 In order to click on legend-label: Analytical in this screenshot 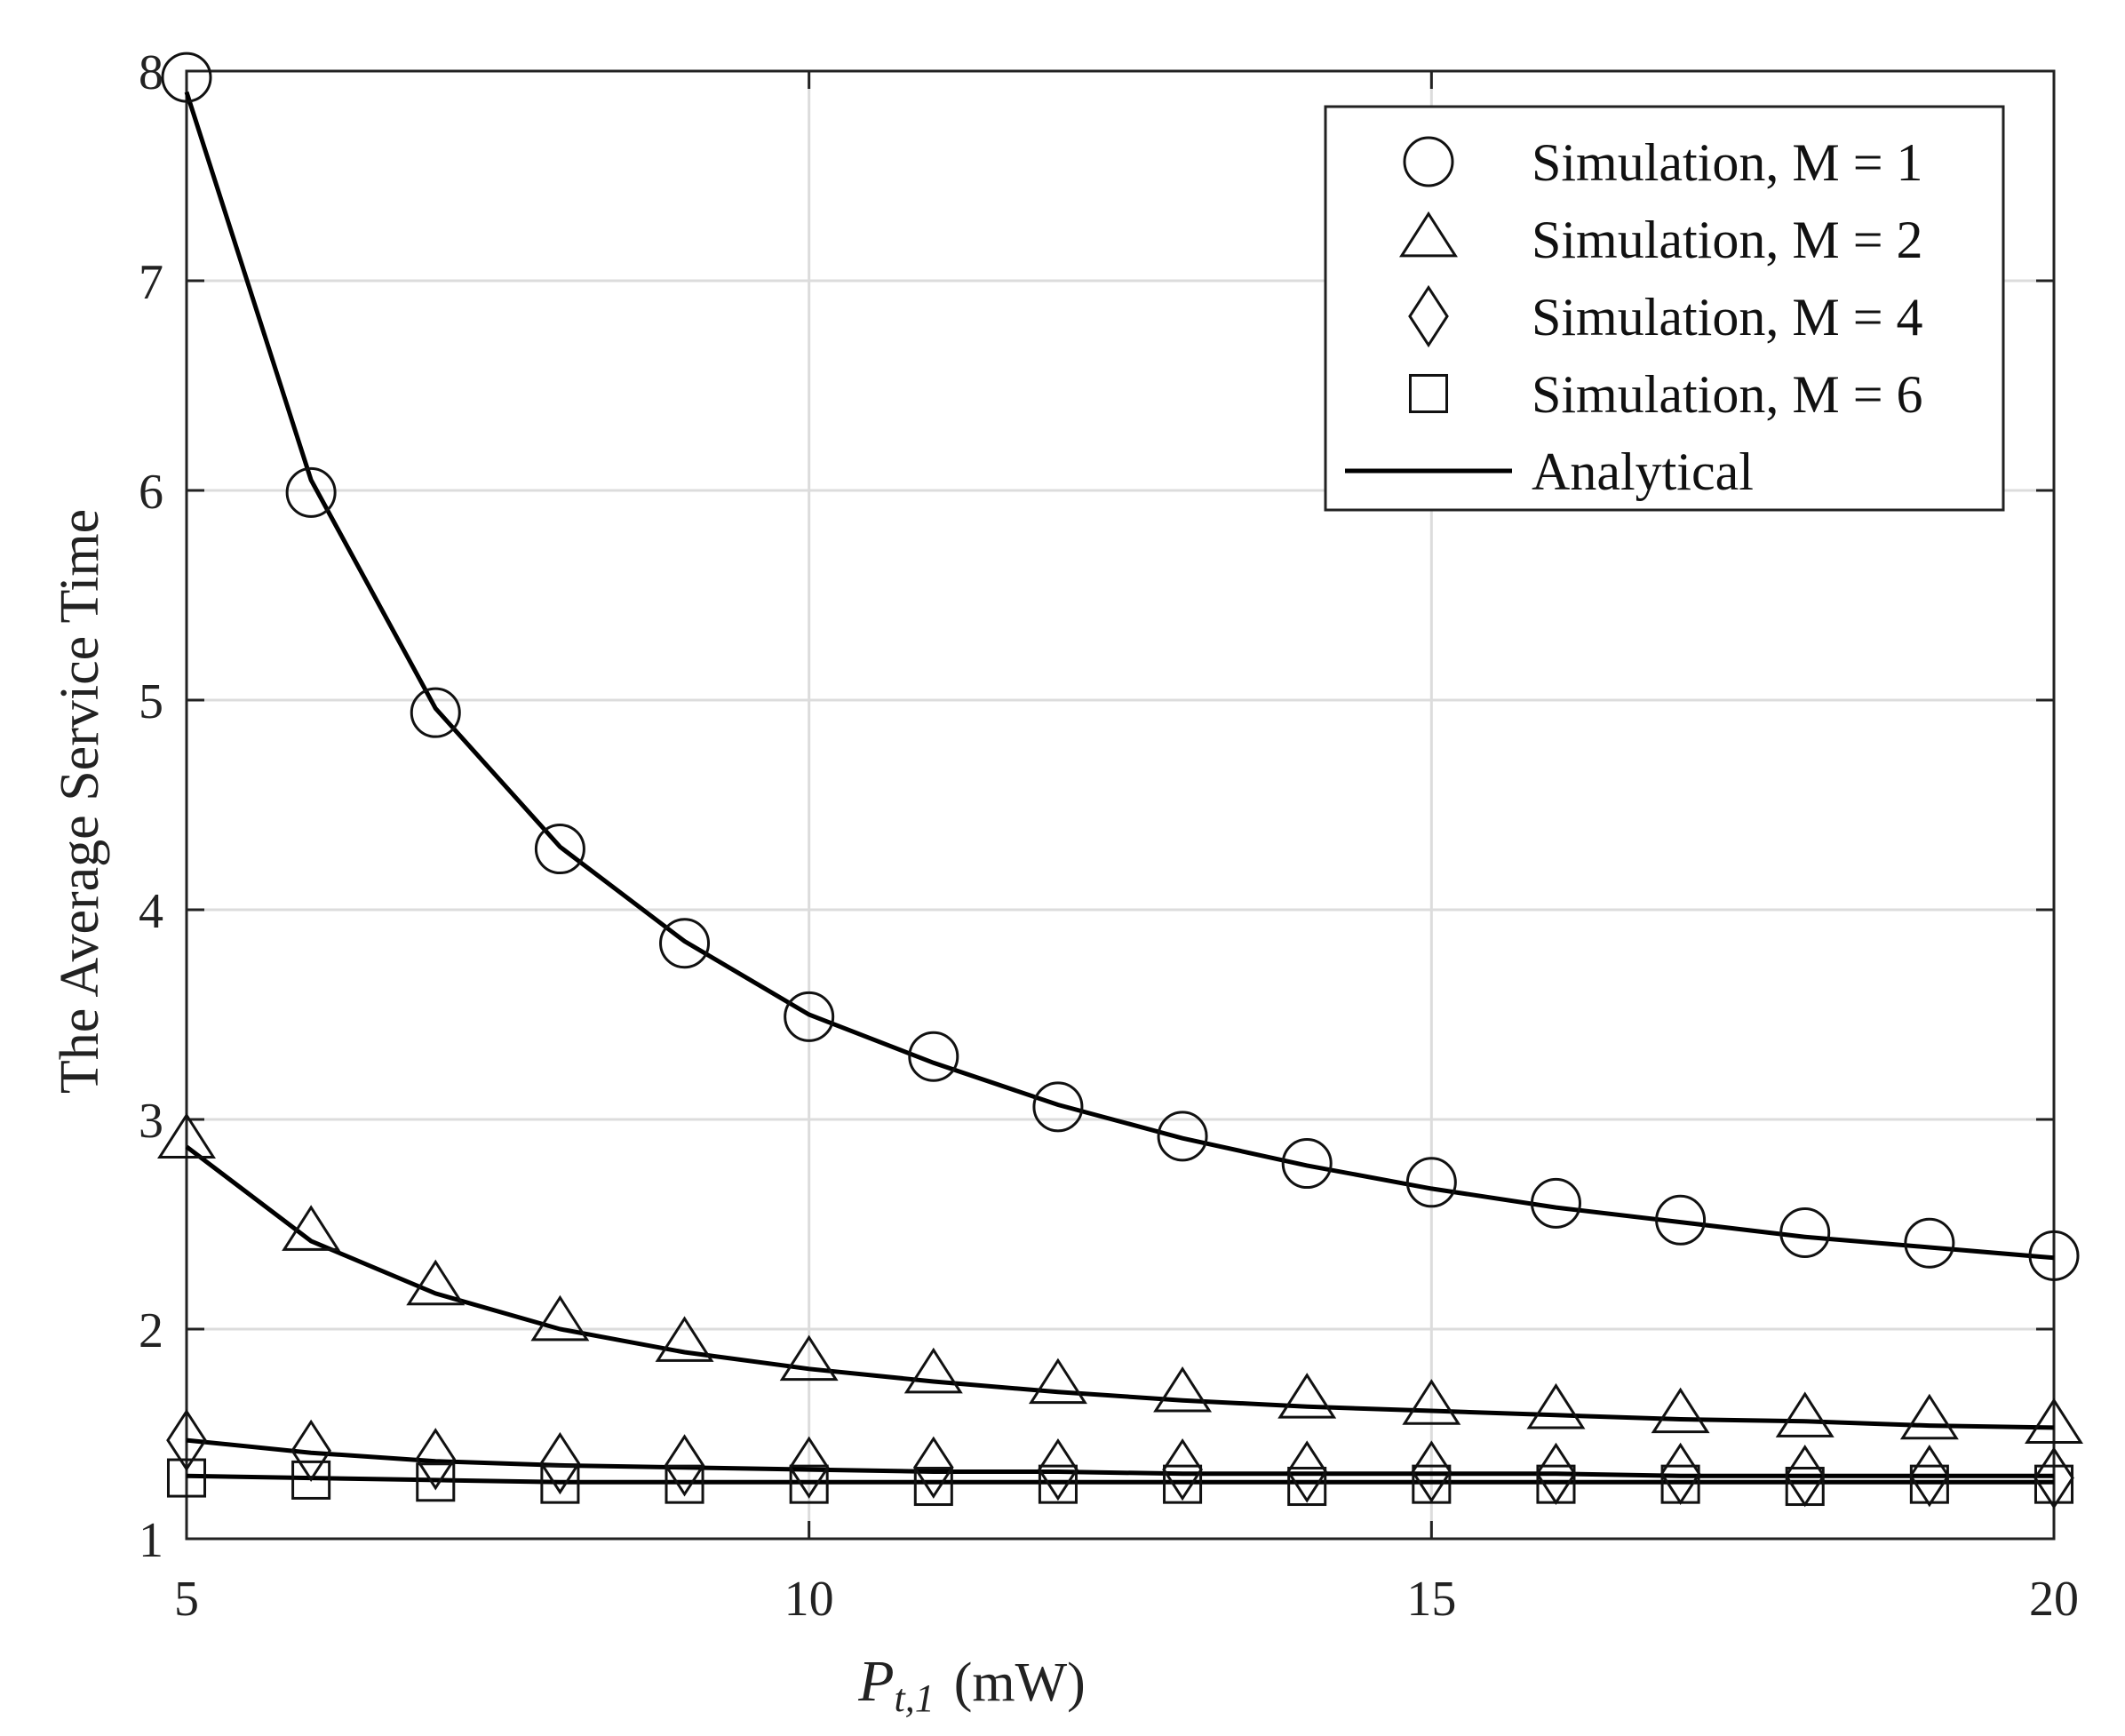, I will do `click(1643, 471)`.